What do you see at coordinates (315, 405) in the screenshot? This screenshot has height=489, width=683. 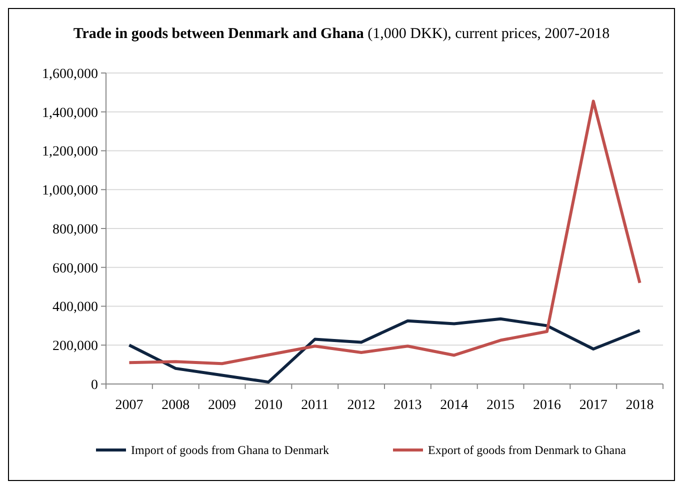 I see `x-tick-label: 2011` at bounding box center [315, 405].